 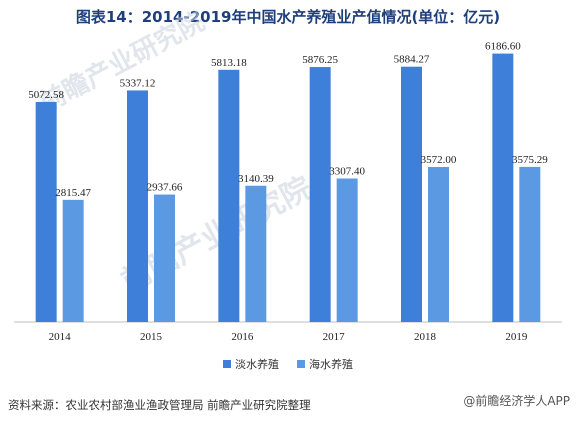 What do you see at coordinates (164, 258) in the screenshot?
I see `bar-series2-2015` at bounding box center [164, 258].